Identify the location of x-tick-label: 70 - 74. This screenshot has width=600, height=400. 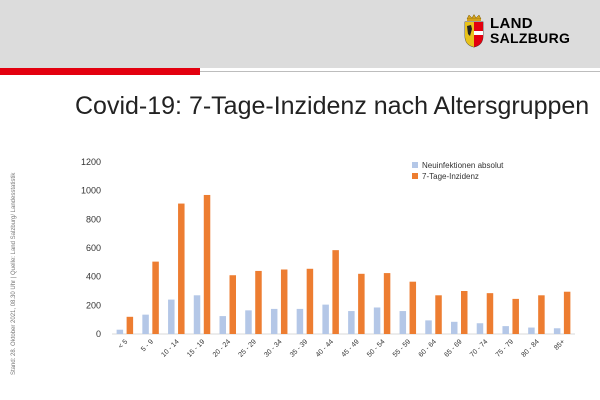
(479, 348).